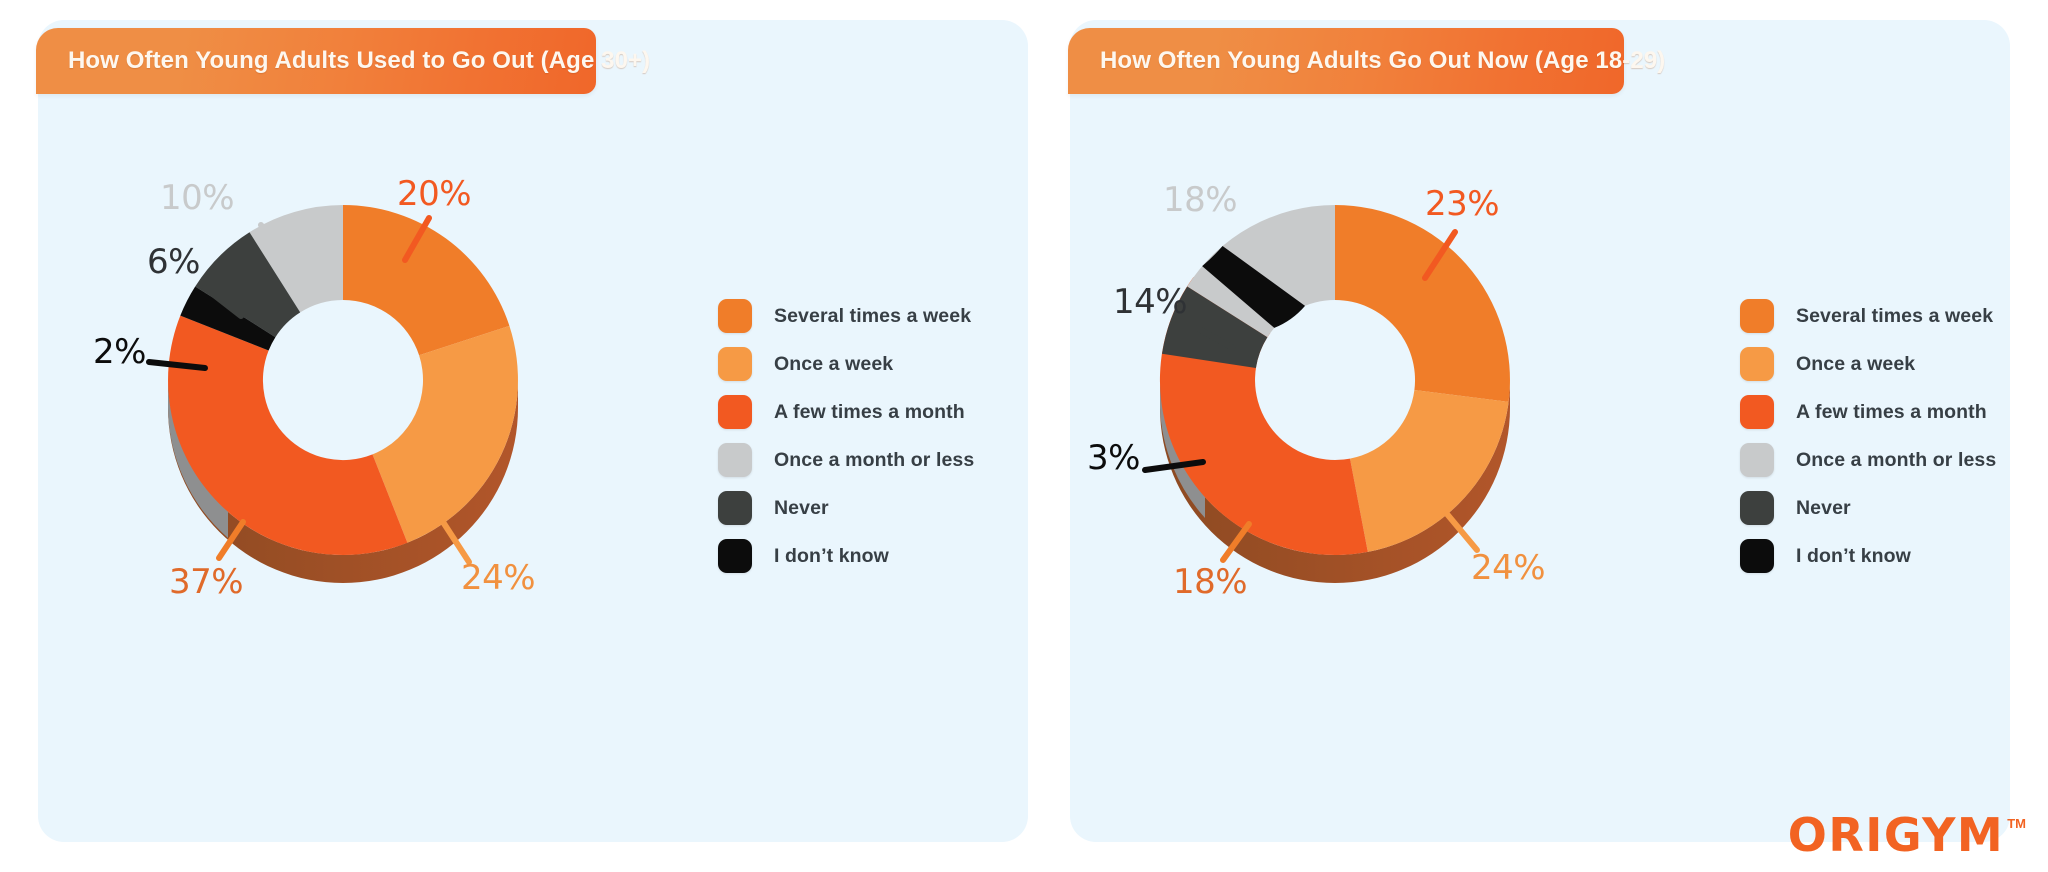 This screenshot has width=2048, height=872. I want to click on donut-depth-right, so click(1335, 481).